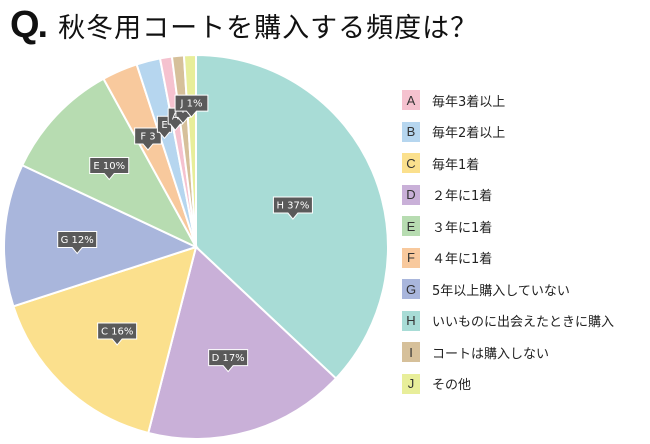  Describe the element at coordinates (469, 102) in the screenshot. I see `legend-label: 毎年3着以上` at that location.